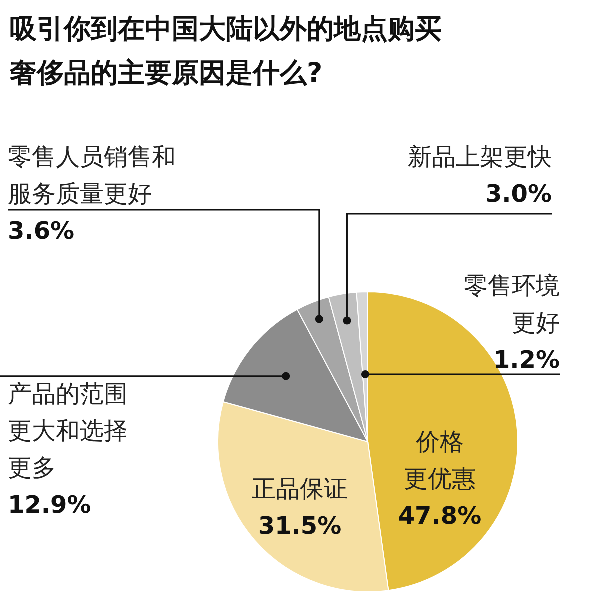 This screenshot has height=600, width=600. Describe the element at coordinates (300, 526) in the screenshot. I see `data-label: 31.5%` at that location.